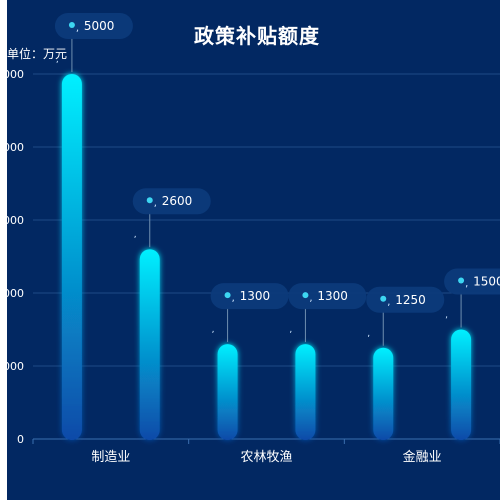 This screenshot has width=500, height=500. I want to click on chart-title: 政策补贴额度, so click(257, 36).